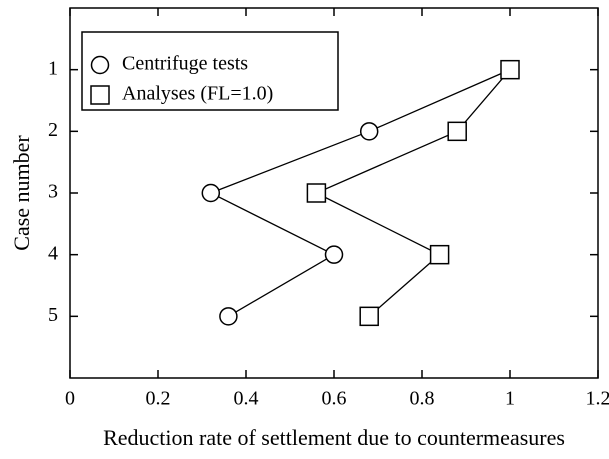  What do you see at coordinates (53, 130) in the screenshot?
I see `y-tick-label: 2` at bounding box center [53, 130].